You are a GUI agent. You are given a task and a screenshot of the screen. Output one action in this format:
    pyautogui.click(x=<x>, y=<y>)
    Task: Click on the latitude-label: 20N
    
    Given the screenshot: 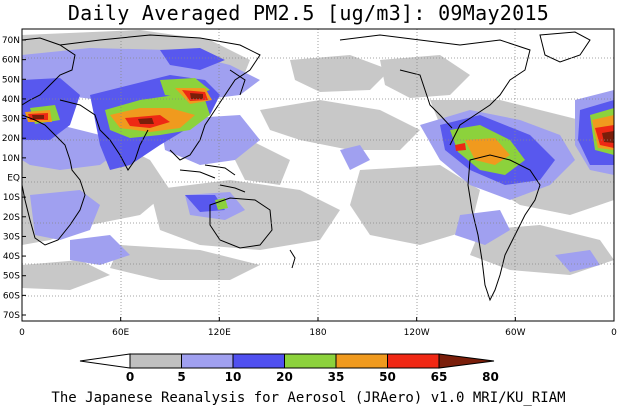 What is the action you would take?
    pyautogui.click(x=11, y=139)
    